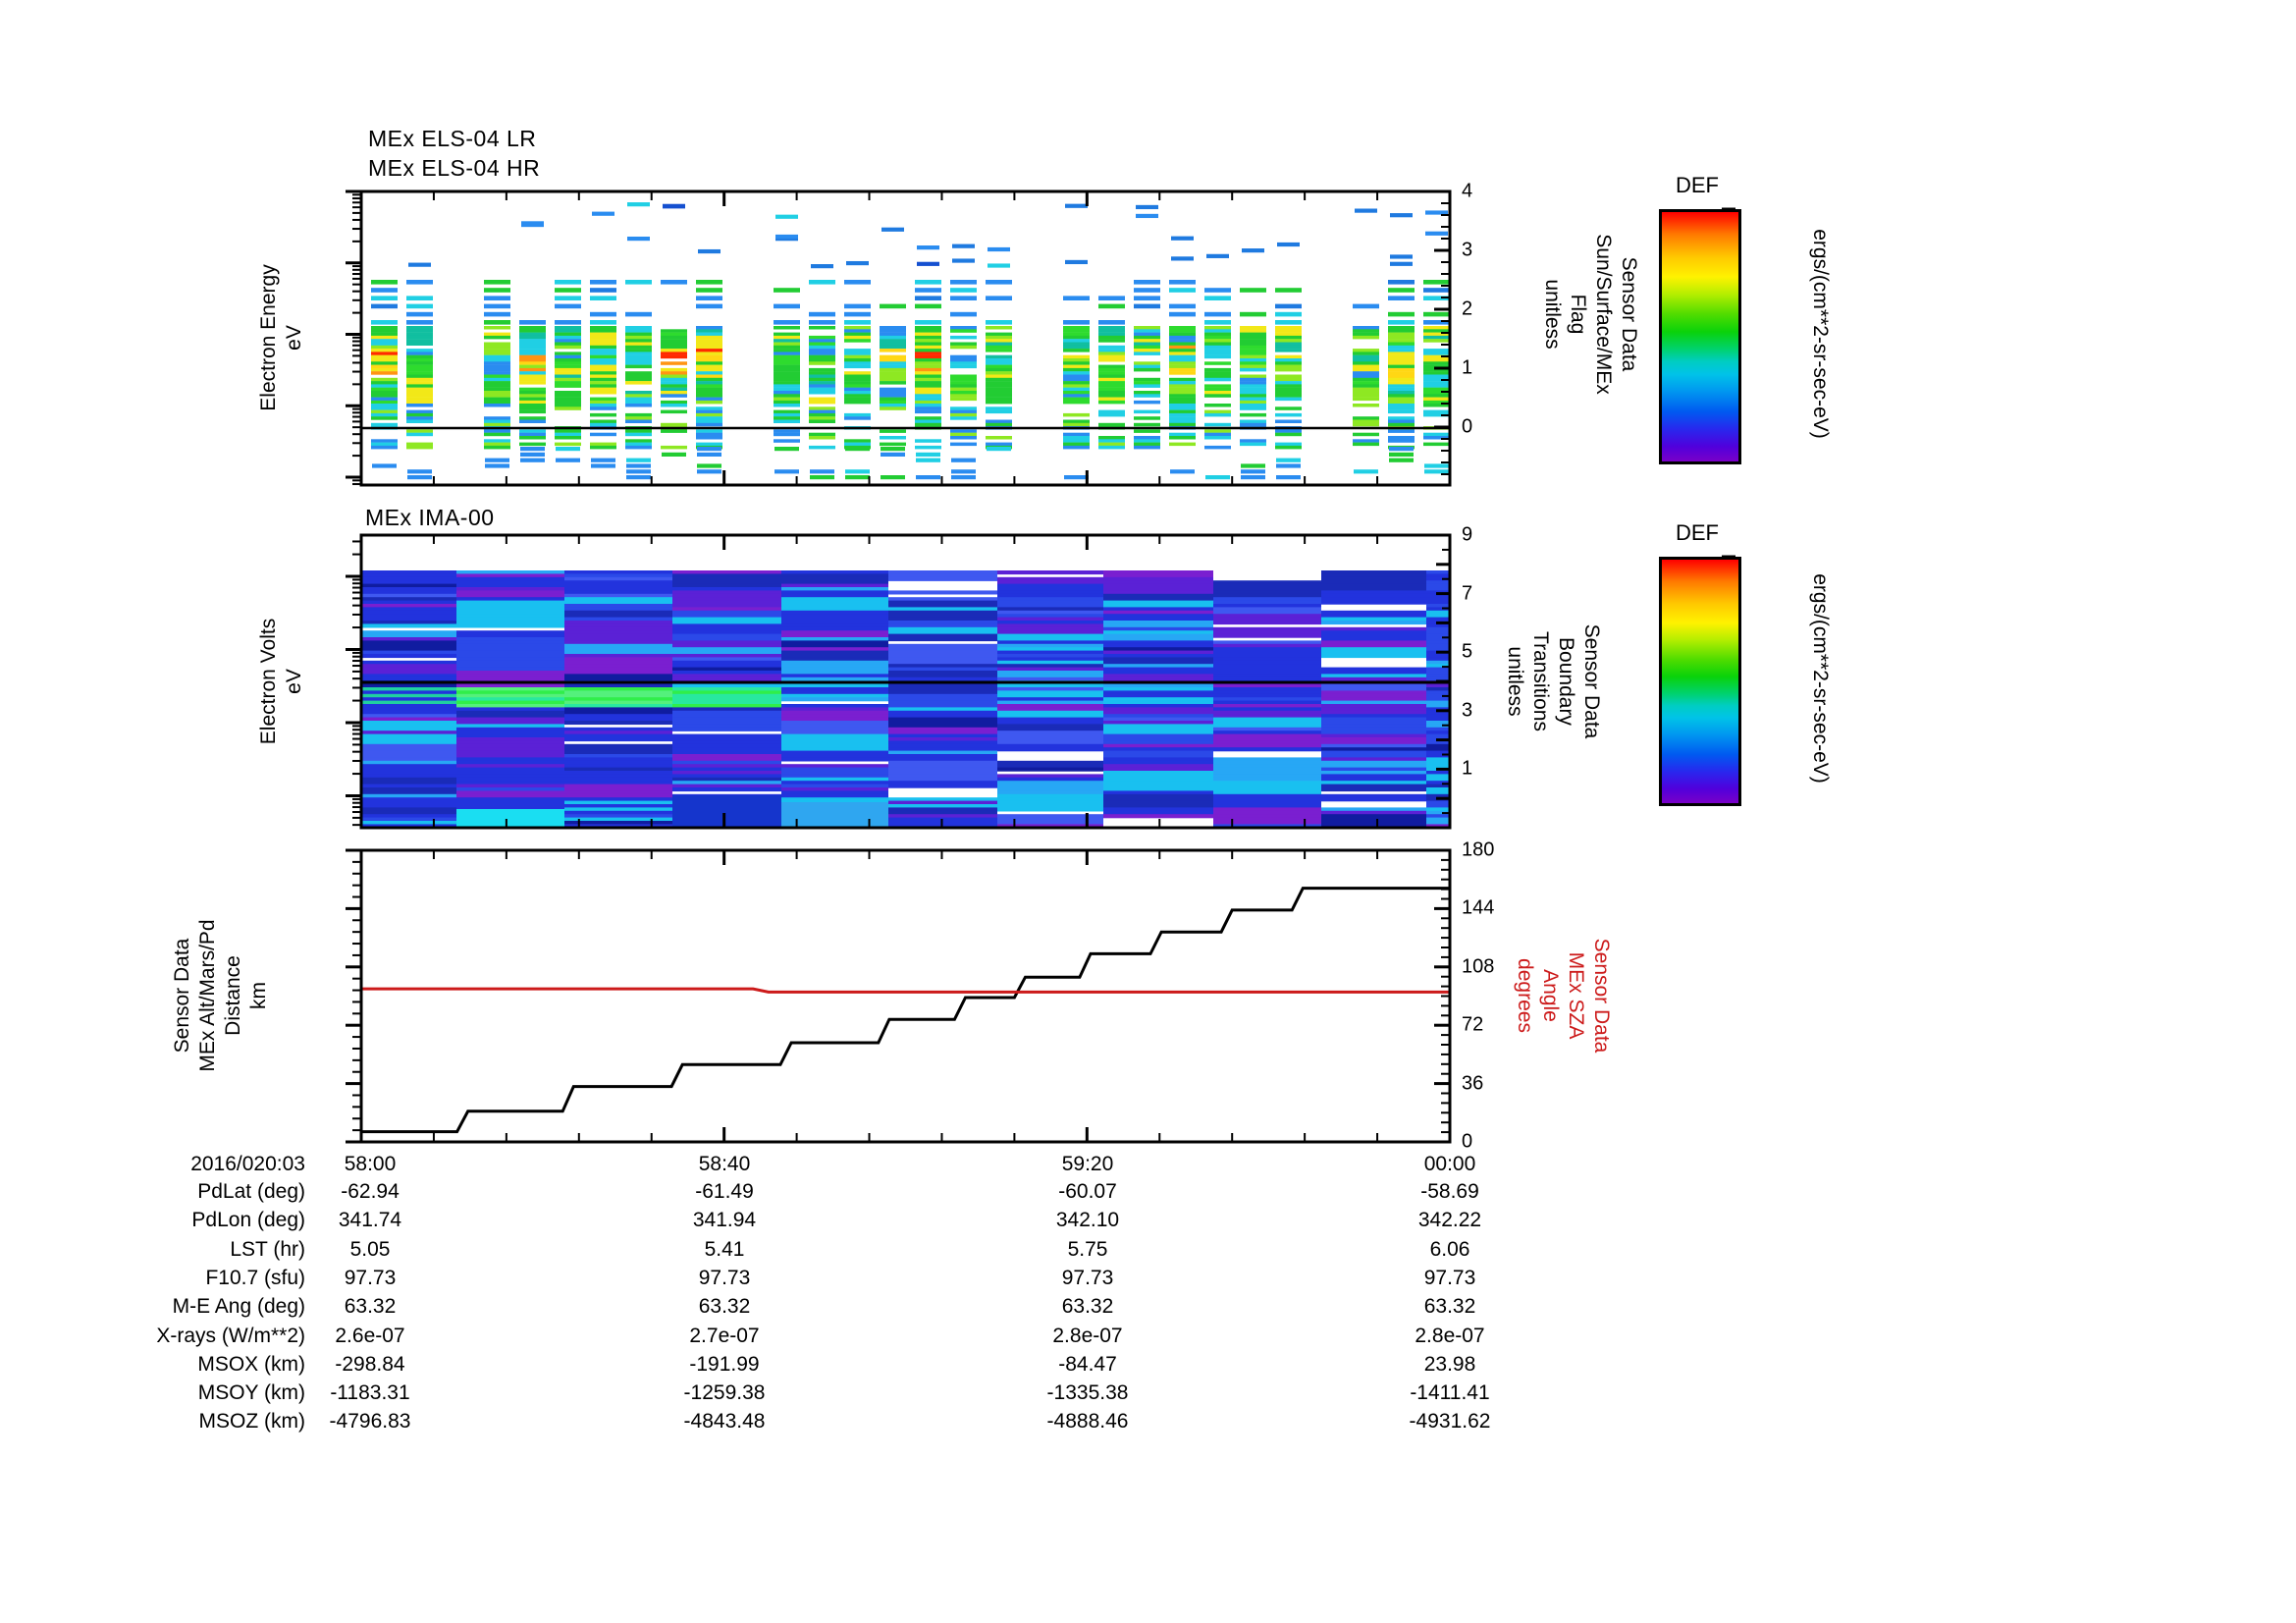 This screenshot has width=2296, height=1623. What do you see at coordinates (370, 1422) in the screenshot?
I see `table-cell-r8-c0: -4796.83` at bounding box center [370, 1422].